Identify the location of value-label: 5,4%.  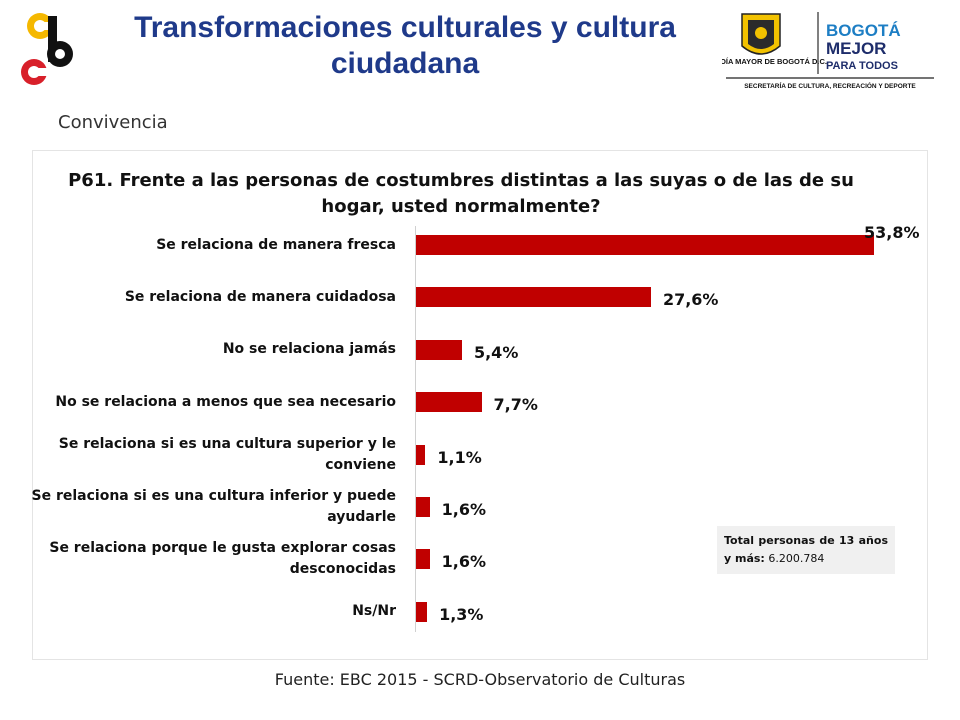
(496, 352).